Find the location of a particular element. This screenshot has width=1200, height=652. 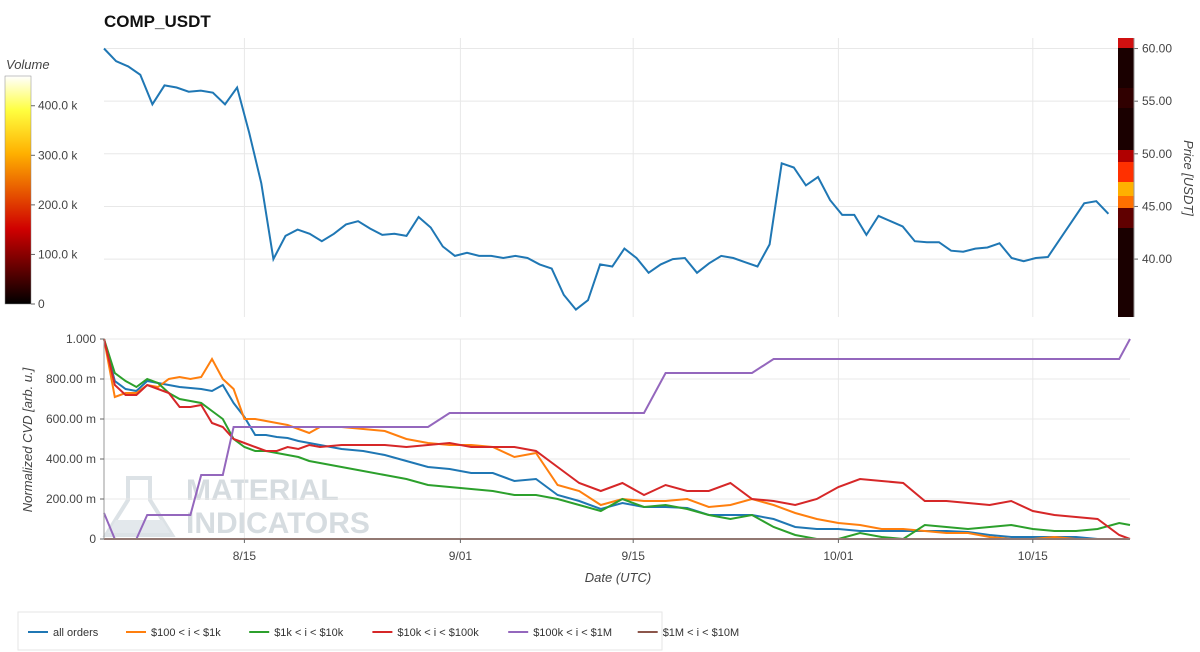

x-tick-label: 10/01 is located at coordinates (838, 556).